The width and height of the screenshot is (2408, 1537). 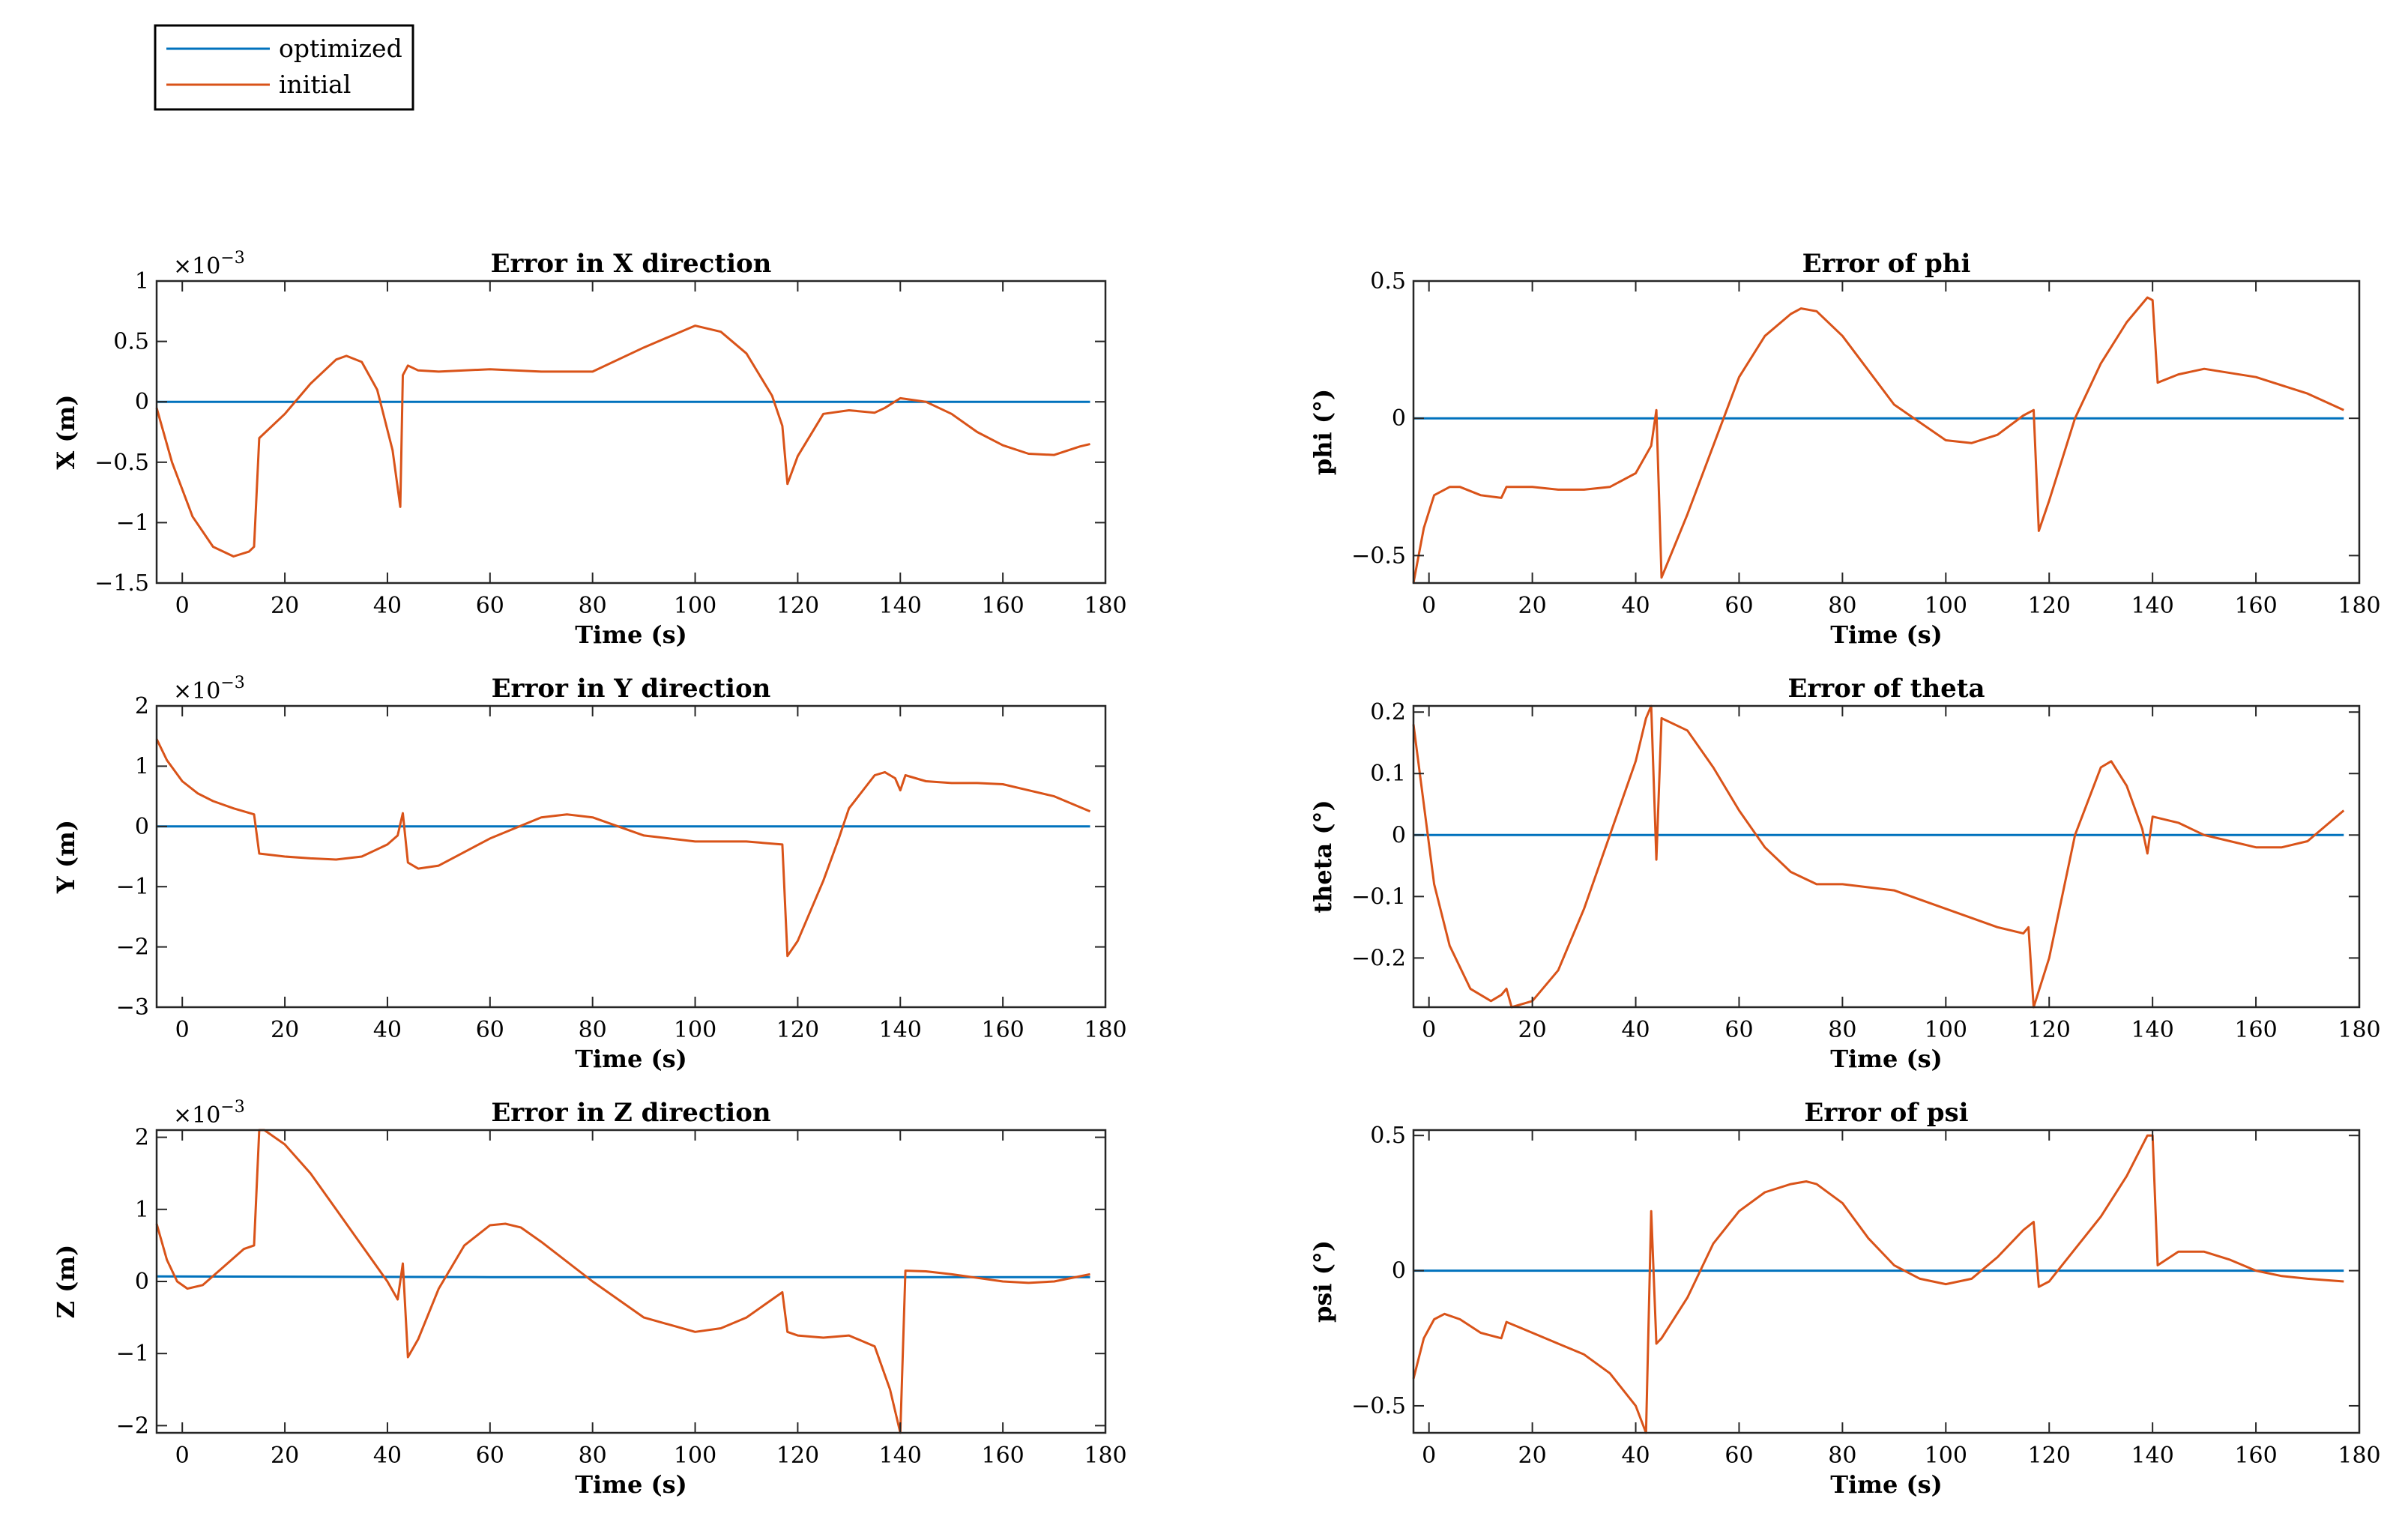 I want to click on ch1-title: Error in Y direction, so click(x=631, y=689).